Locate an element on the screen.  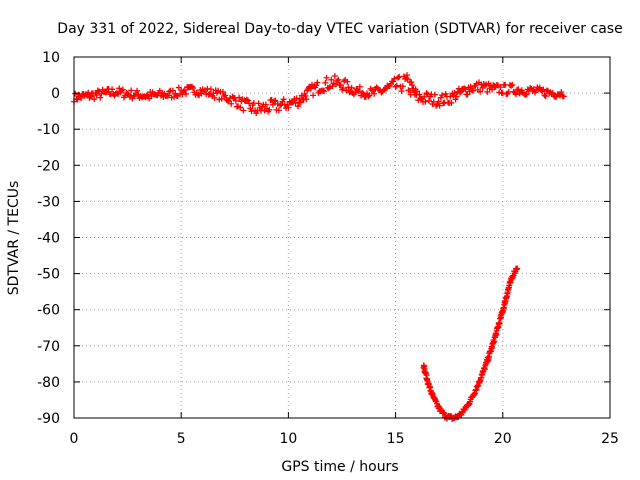
y-tick-label: -30 is located at coordinates (48, 202).